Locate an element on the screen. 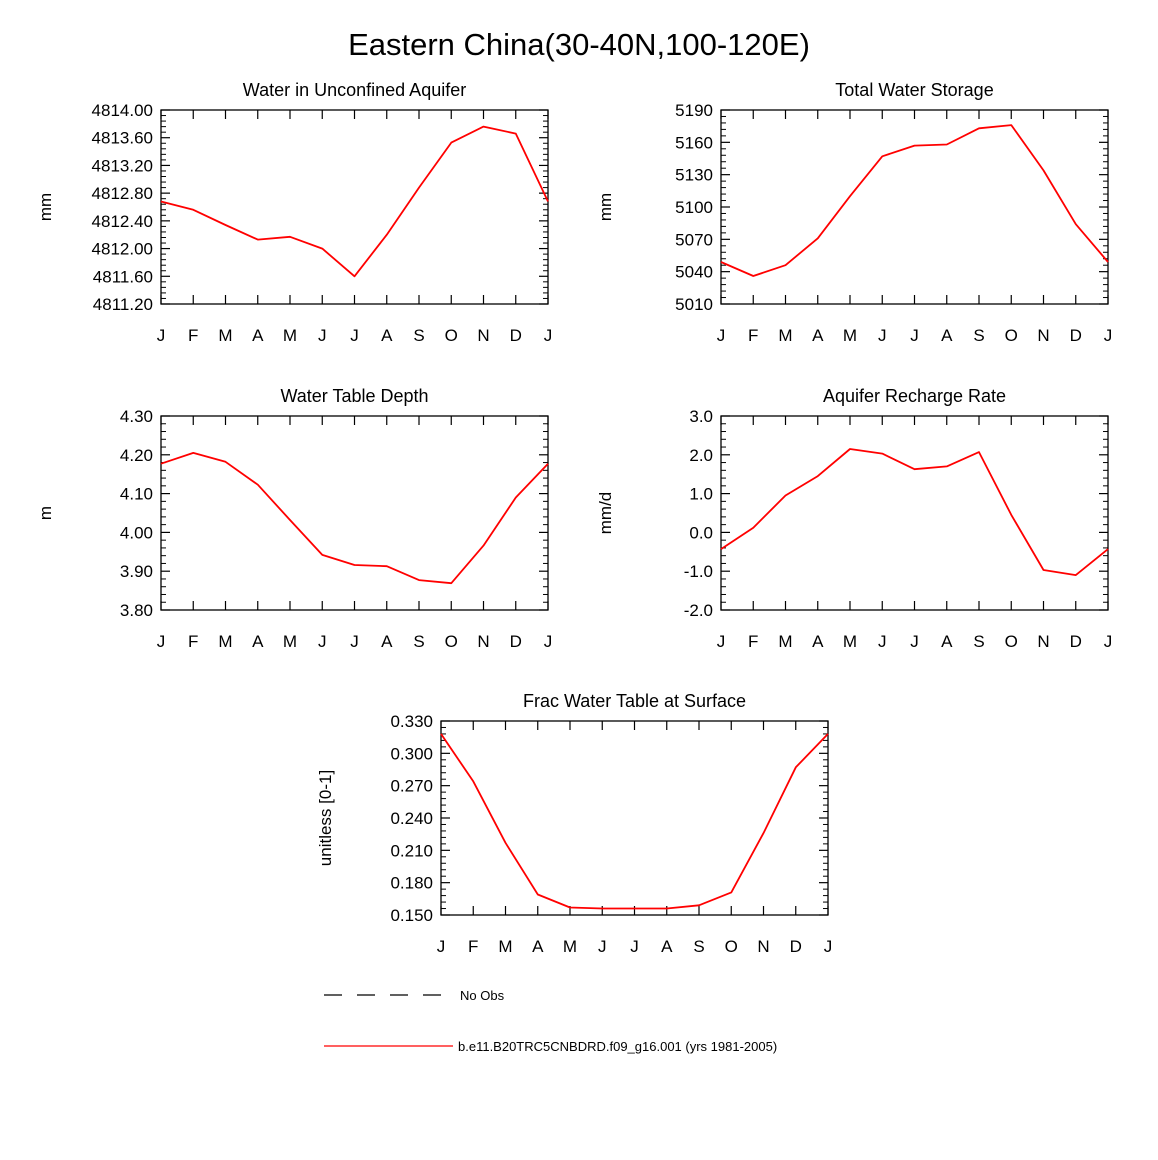 The image size is (1158, 1160). y-axis-label: mm/d is located at coordinates (605, 513).